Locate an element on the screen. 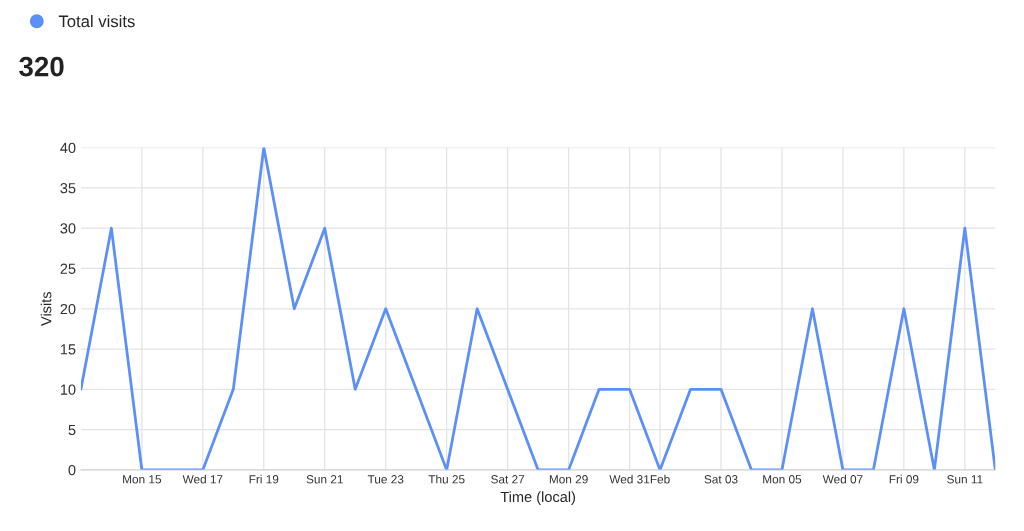 This screenshot has height=531, width=1024. y-tick-label: 35 is located at coordinates (68, 188).